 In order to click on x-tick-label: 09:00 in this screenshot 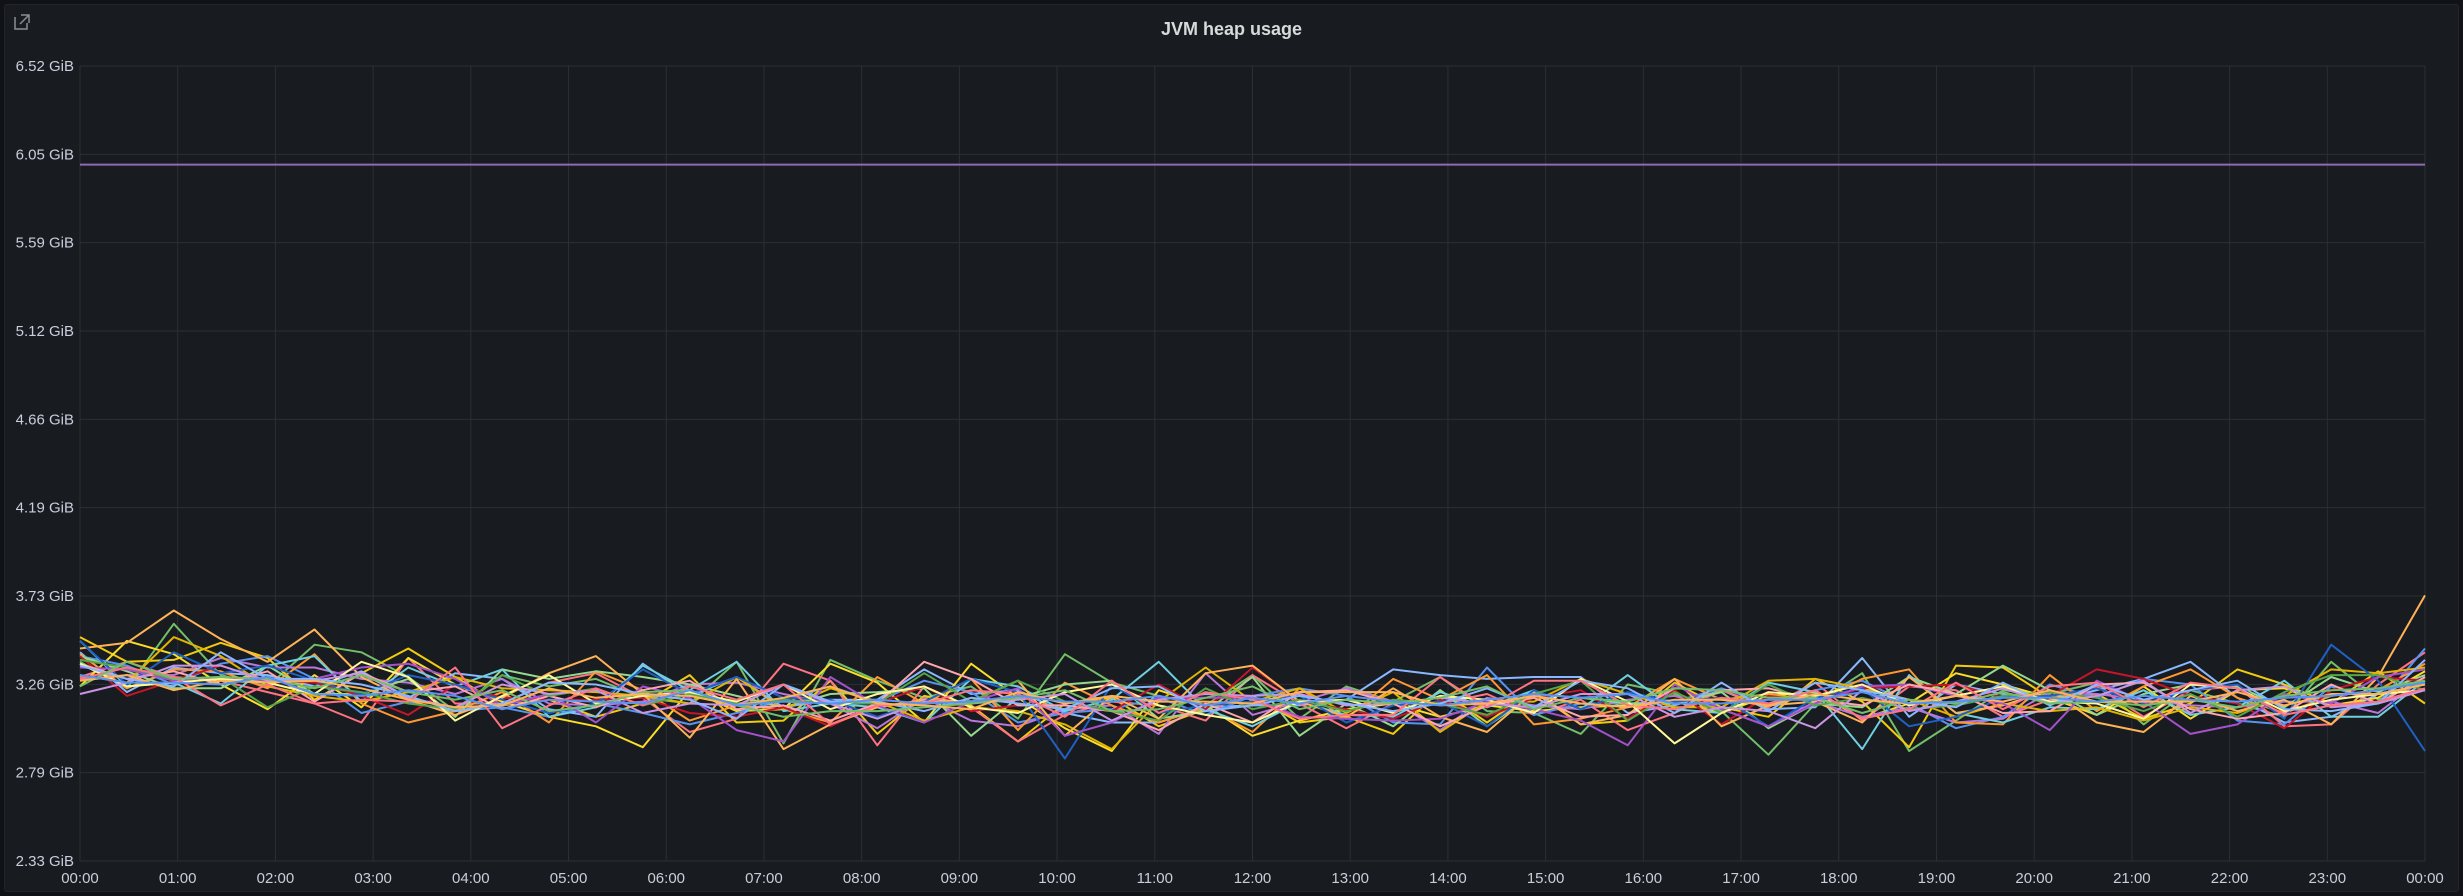, I will do `click(960, 878)`.